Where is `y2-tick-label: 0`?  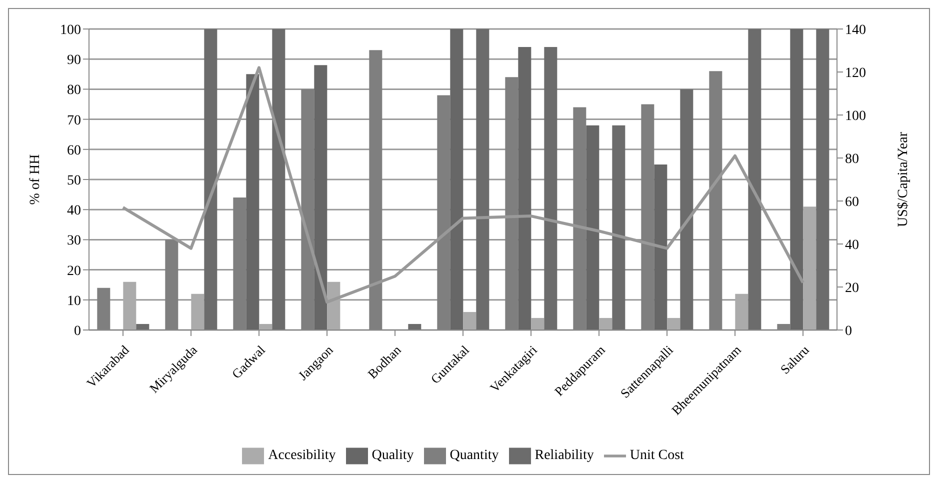 y2-tick-label: 0 is located at coordinates (848, 331).